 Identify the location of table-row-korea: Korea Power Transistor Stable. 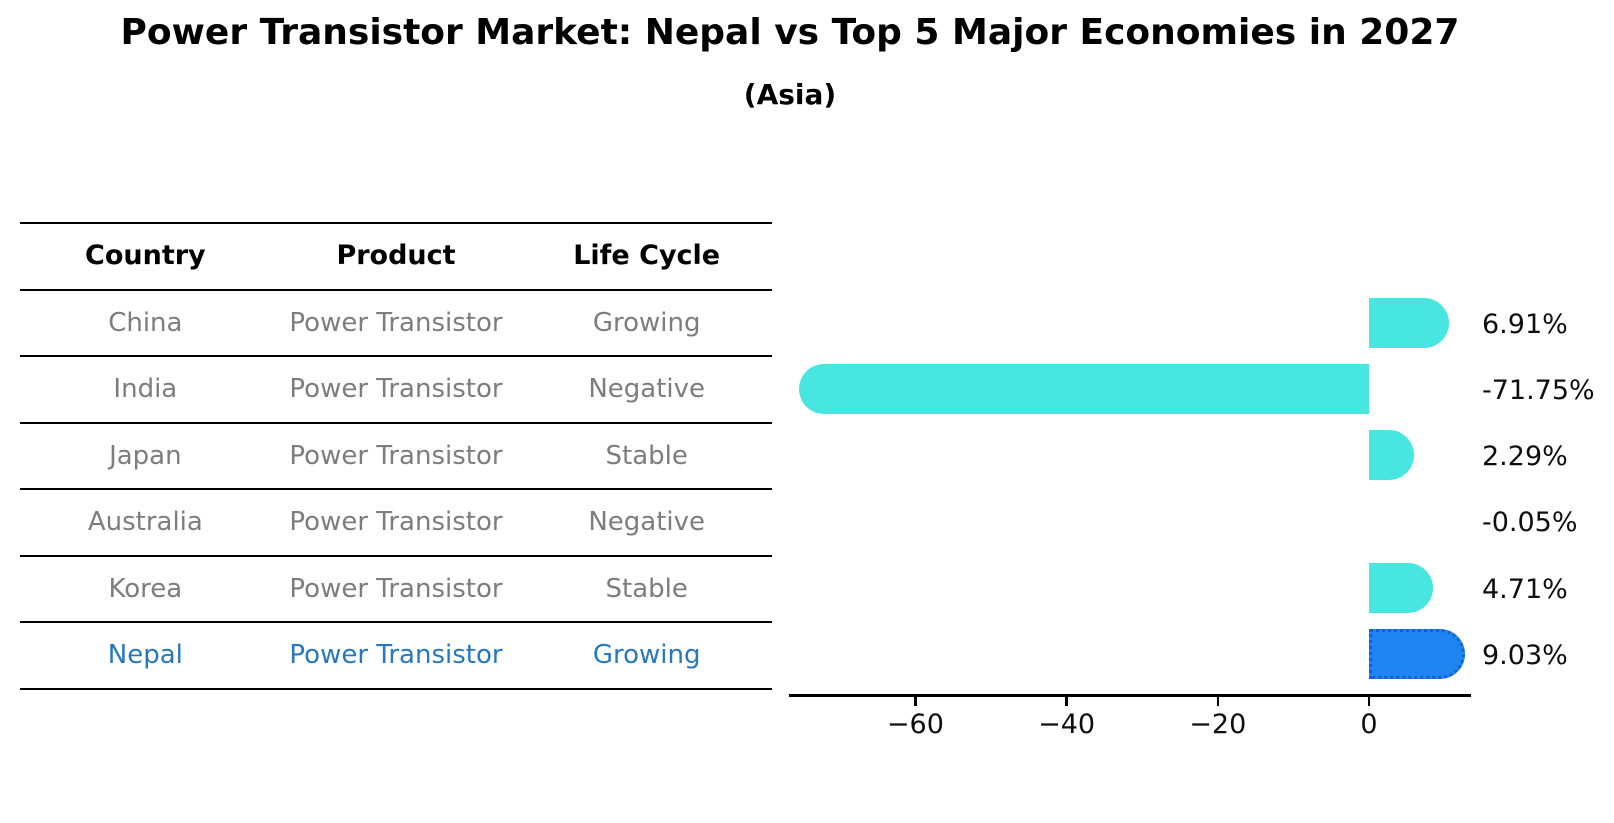
(396, 590).